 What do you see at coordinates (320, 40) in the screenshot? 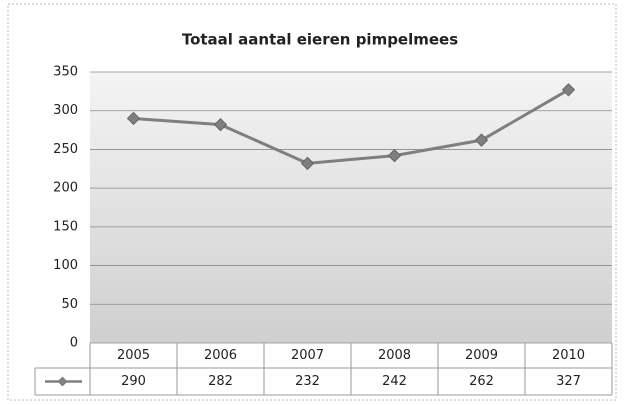
I see `chart-title: Totaal aantal eieren pimpelmees` at bounding box center [320, 40].